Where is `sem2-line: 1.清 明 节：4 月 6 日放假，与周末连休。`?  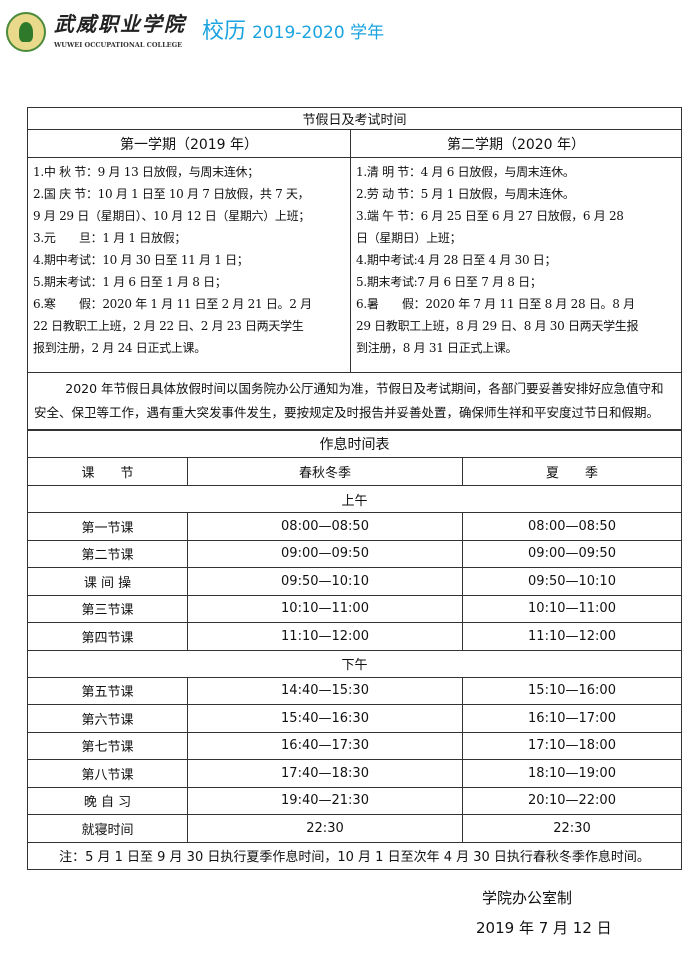 sem2-line: 1.清 明 节：4 月 6 日放假，与周末连休。 is located at coordinates (465, 172).